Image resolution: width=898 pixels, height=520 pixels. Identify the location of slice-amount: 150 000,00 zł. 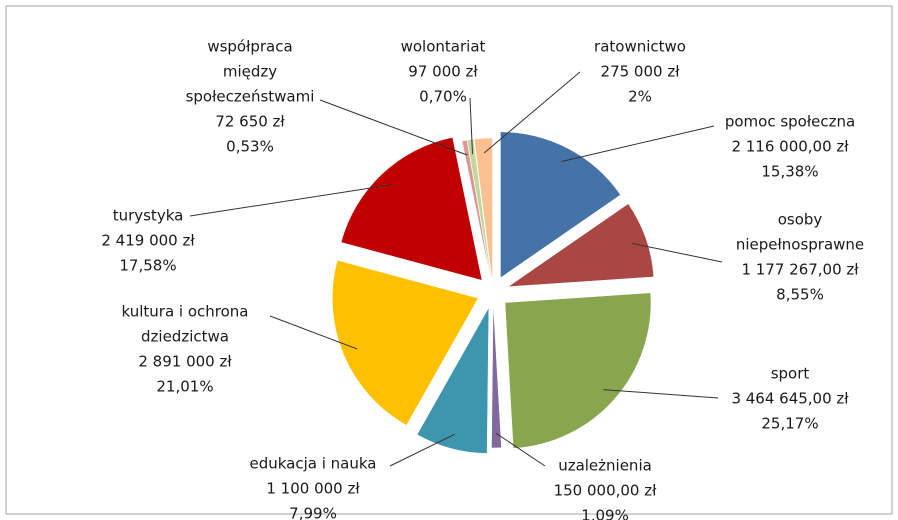
(606, 491).